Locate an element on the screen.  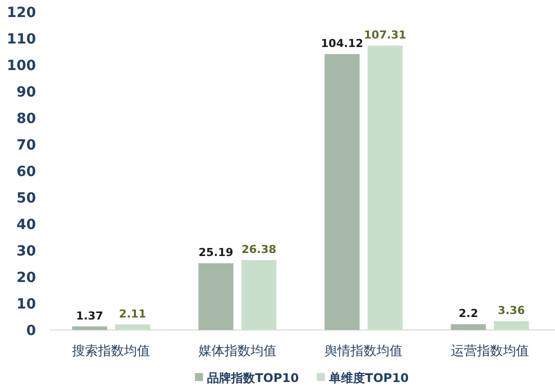
x-tick-label: 媒体指数均值 is located at coordinates (237, 351).